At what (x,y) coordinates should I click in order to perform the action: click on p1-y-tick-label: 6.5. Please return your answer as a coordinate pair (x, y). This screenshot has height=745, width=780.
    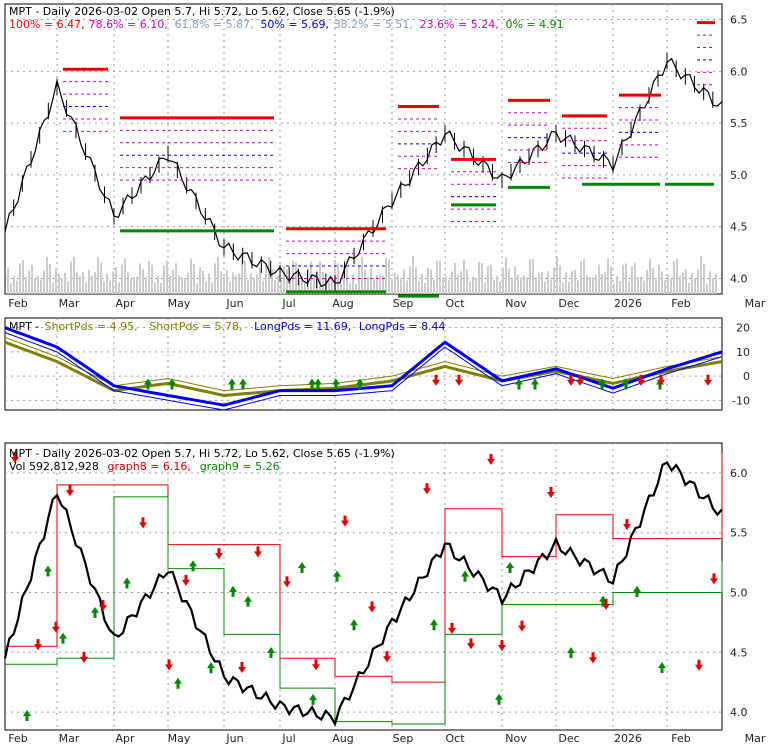
    Looking at the image, I should click on (739, 20).